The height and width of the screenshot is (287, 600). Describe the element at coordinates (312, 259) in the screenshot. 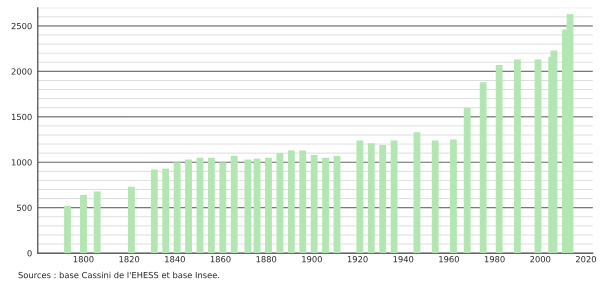

I see `x-tick-label: 1900` at that location.